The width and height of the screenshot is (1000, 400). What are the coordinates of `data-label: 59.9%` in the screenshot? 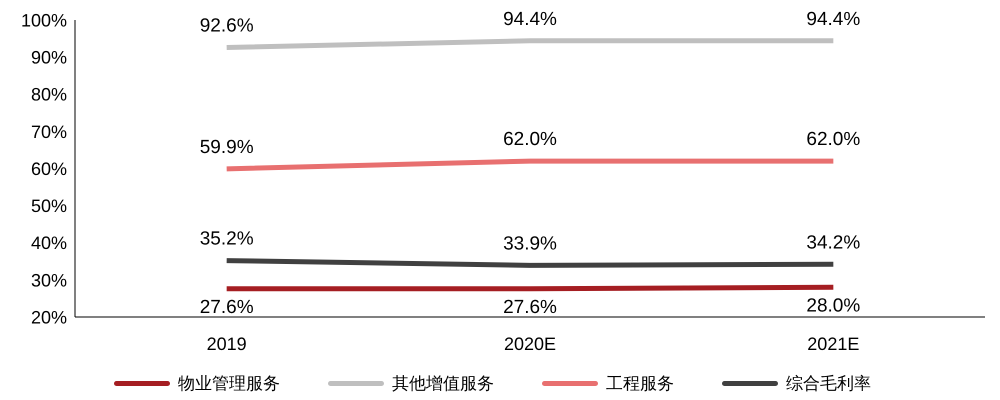 It's located at (227, 147).